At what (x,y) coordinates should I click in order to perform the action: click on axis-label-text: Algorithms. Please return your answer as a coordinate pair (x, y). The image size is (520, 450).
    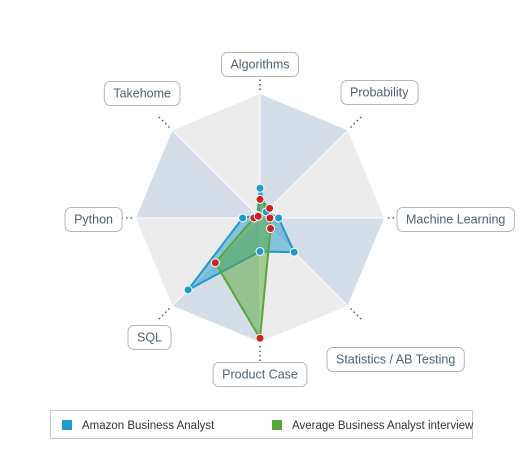
    Looking at the image, I should click on (259, 65).